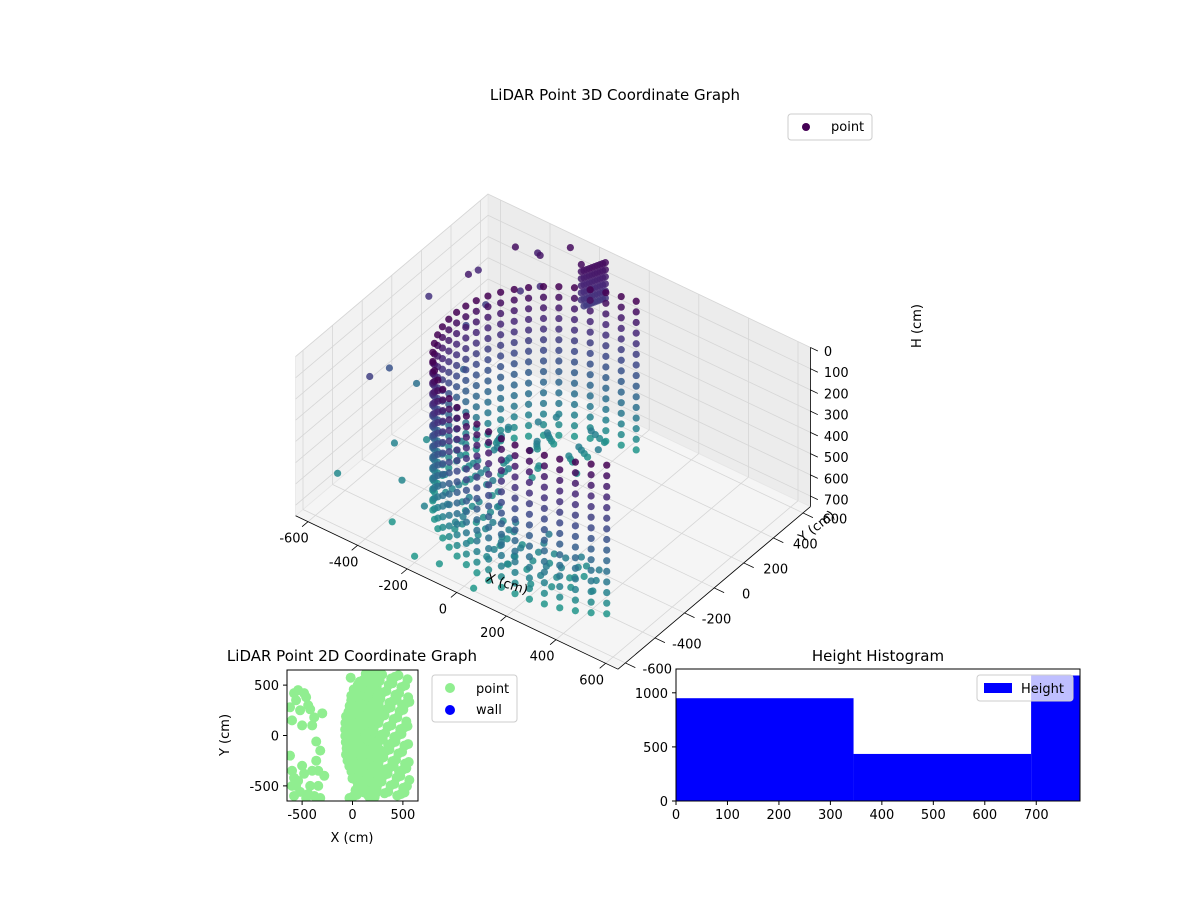  Describe the element at coordinates (450, 710) in the screenshot. I see `legend-2d-wall-marker` at that location.